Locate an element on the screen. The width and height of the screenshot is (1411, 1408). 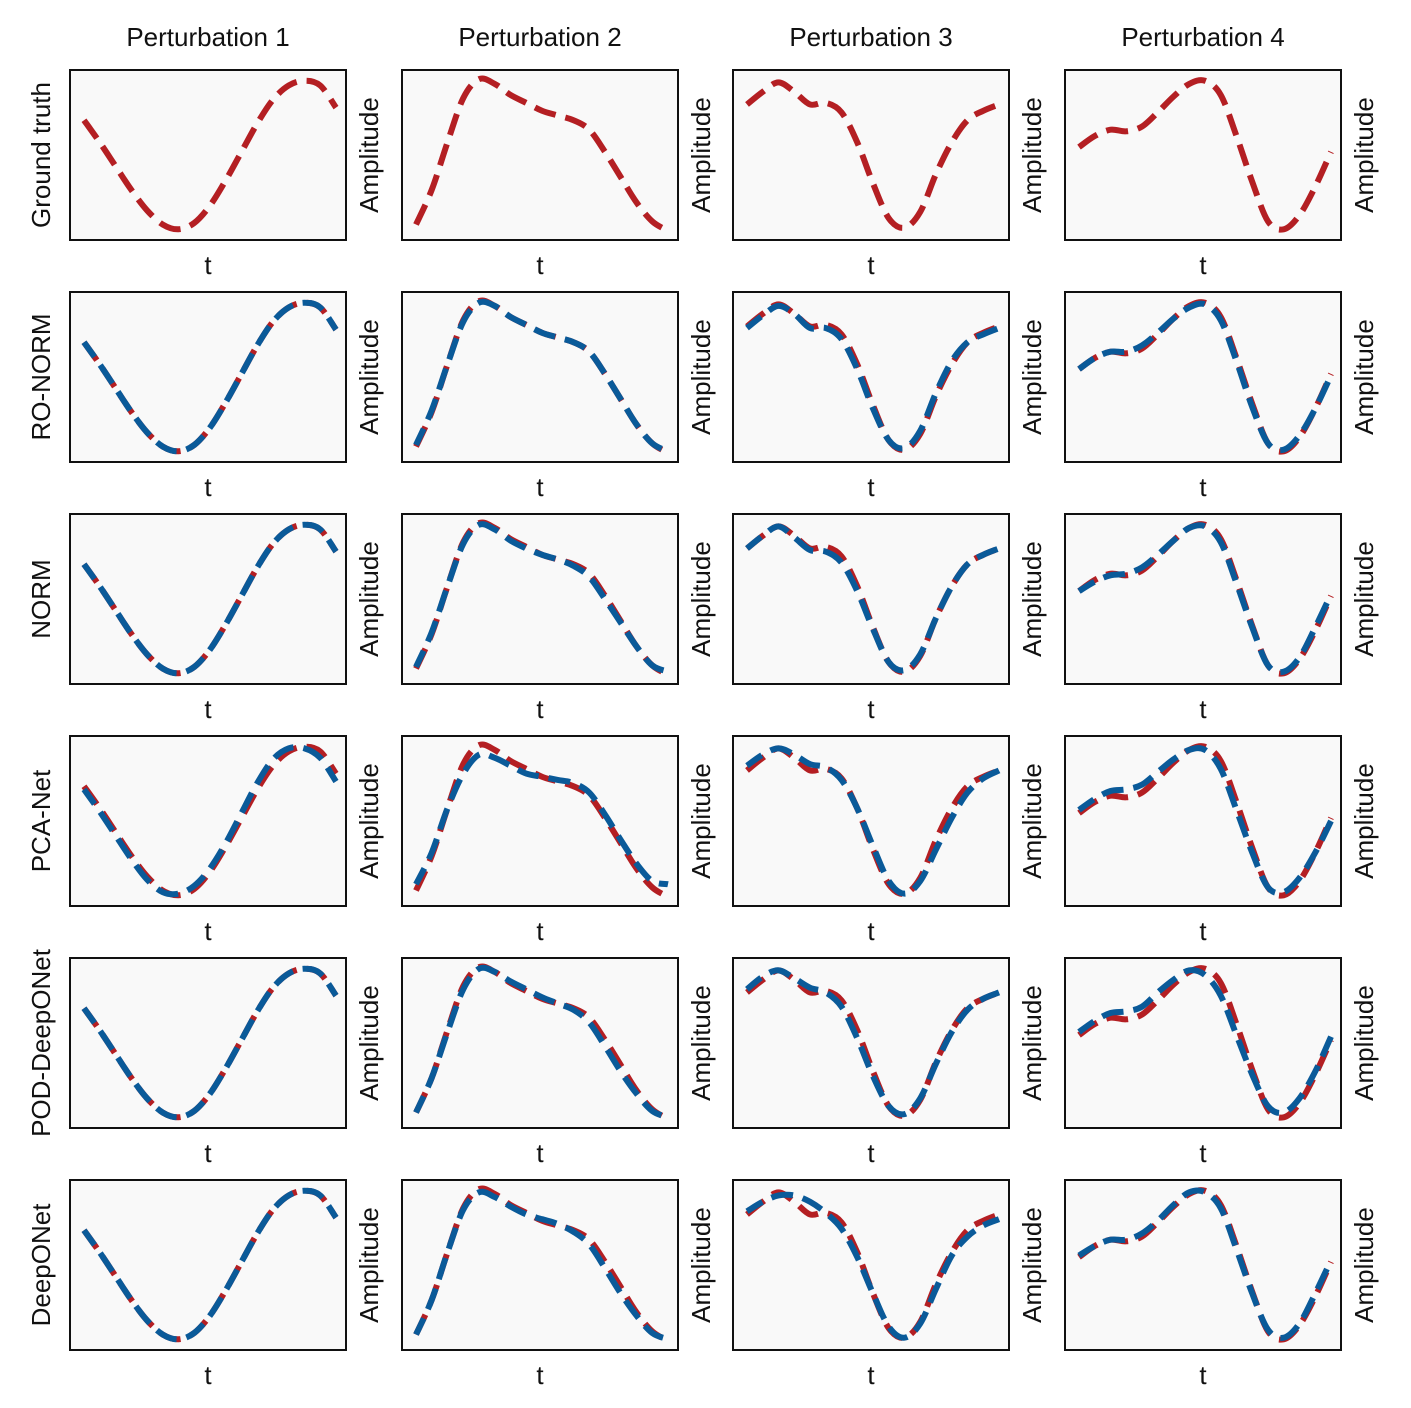
panel-r3-c4: t Amplitude is located at coordinates (1221, 618).